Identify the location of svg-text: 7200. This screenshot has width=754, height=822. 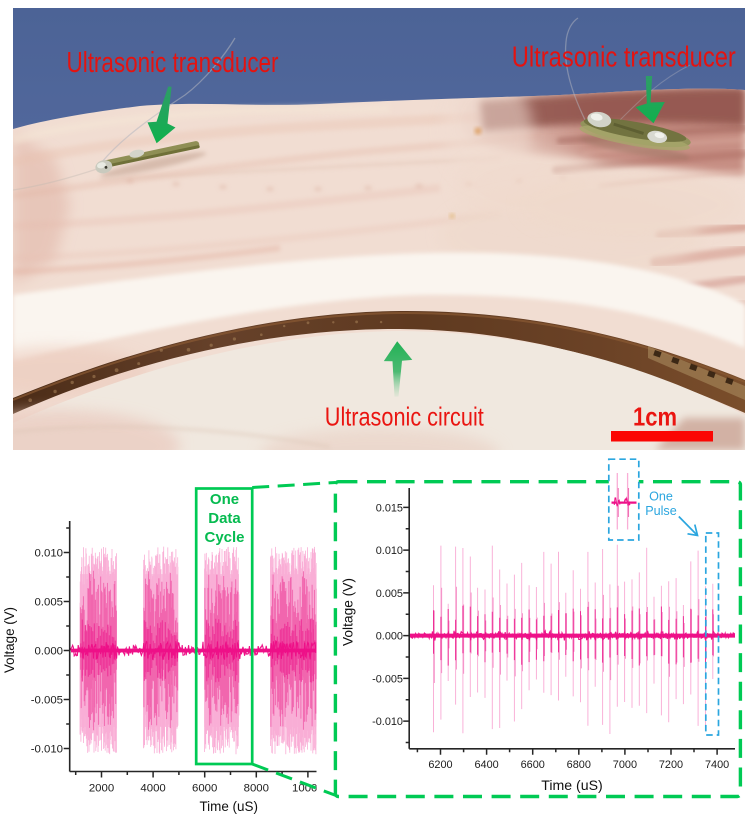
(671, 765).